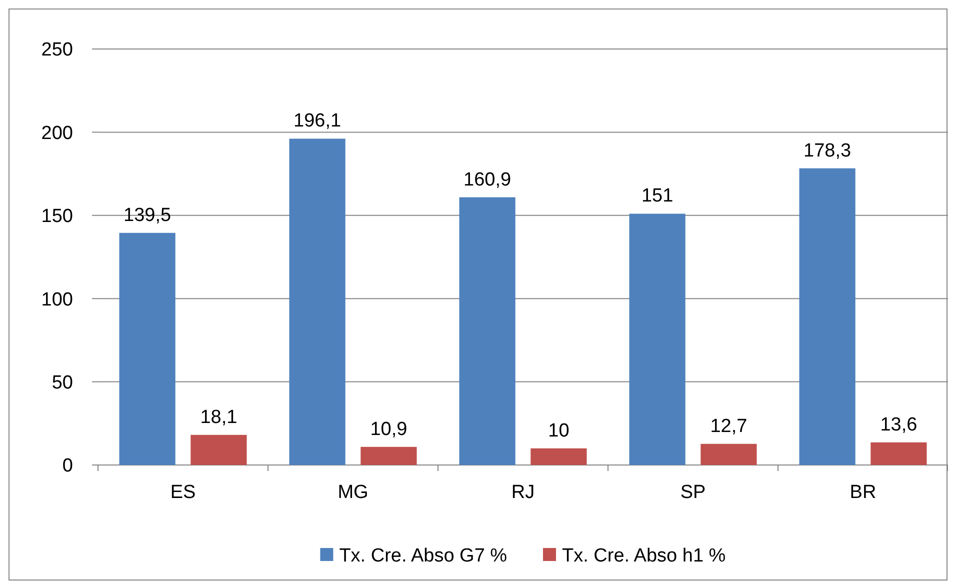 The image size is (956, 581). I want to click on x-tick-label: RJ, so click(523, 492).